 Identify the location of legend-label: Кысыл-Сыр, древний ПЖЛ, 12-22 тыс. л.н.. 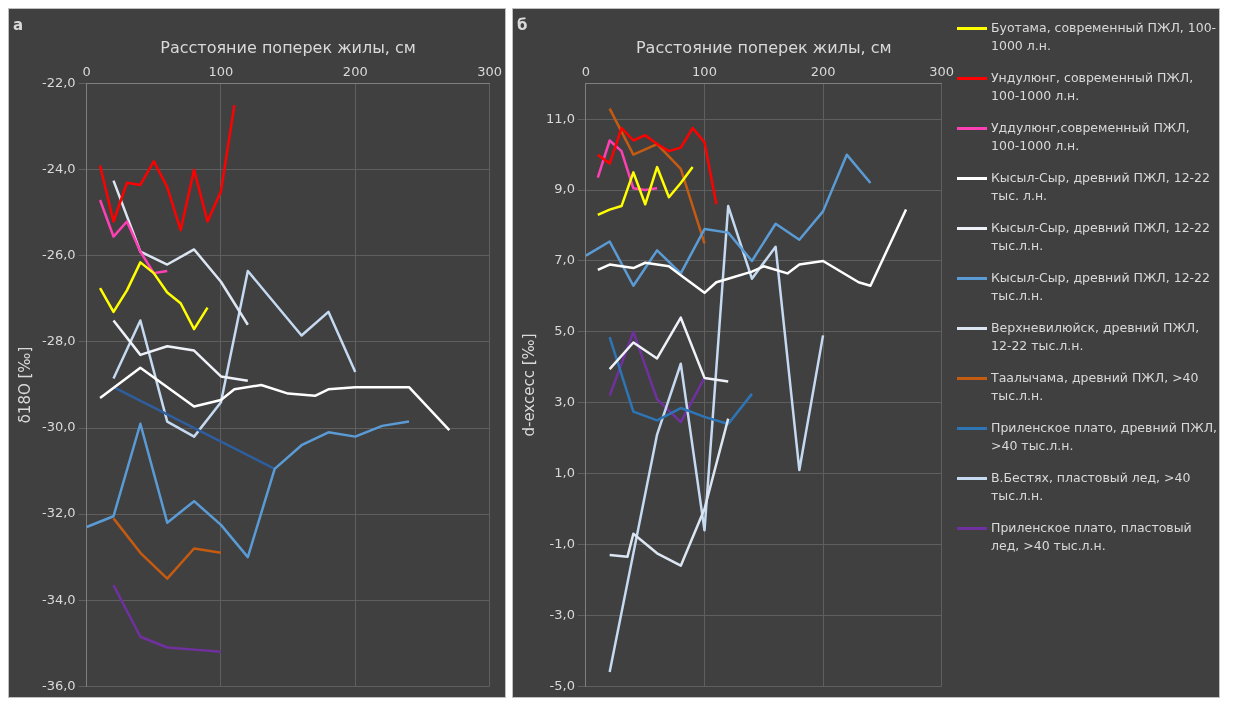
(1101, 187).